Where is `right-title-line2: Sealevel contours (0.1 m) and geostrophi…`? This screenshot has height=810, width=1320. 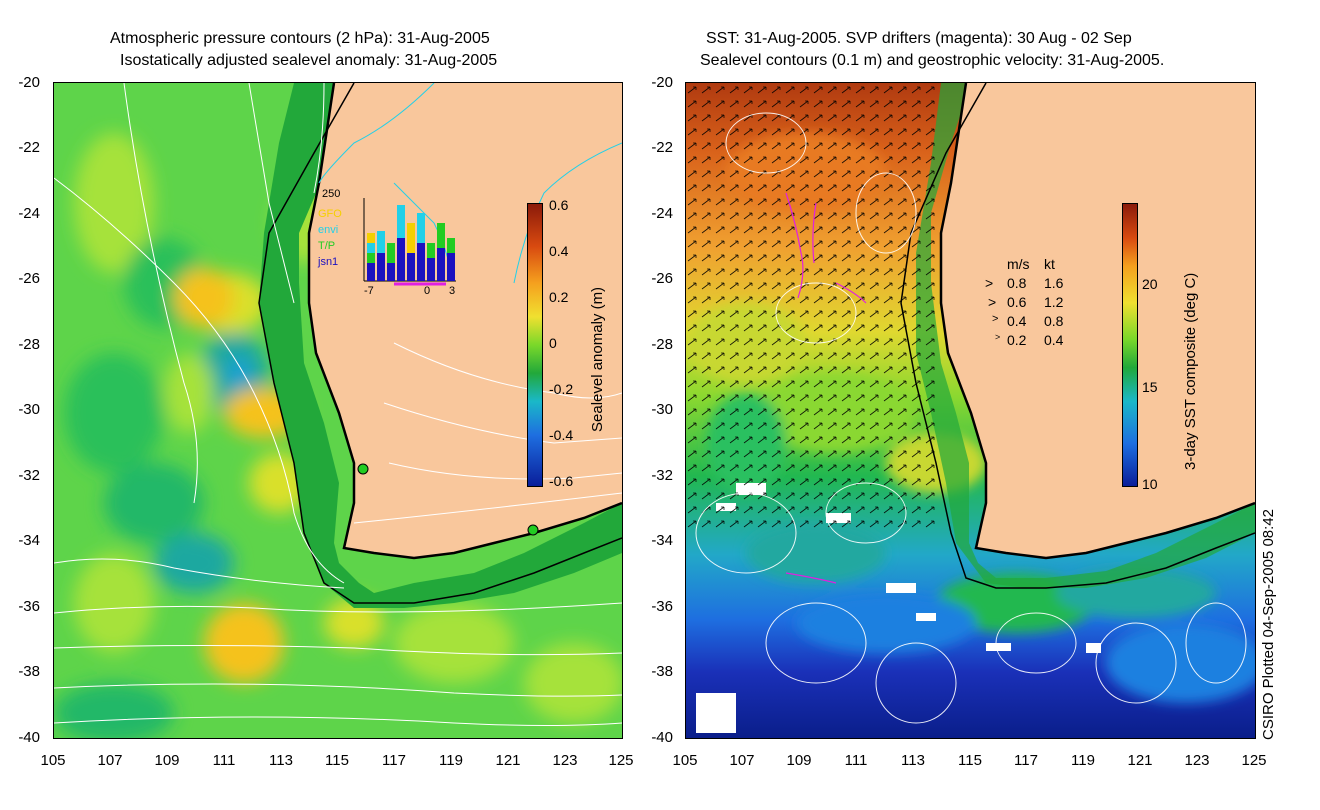 right-title-line2: Sealevel contours (0.1 m) and geostrophi… is located at coordinates (932, 60).